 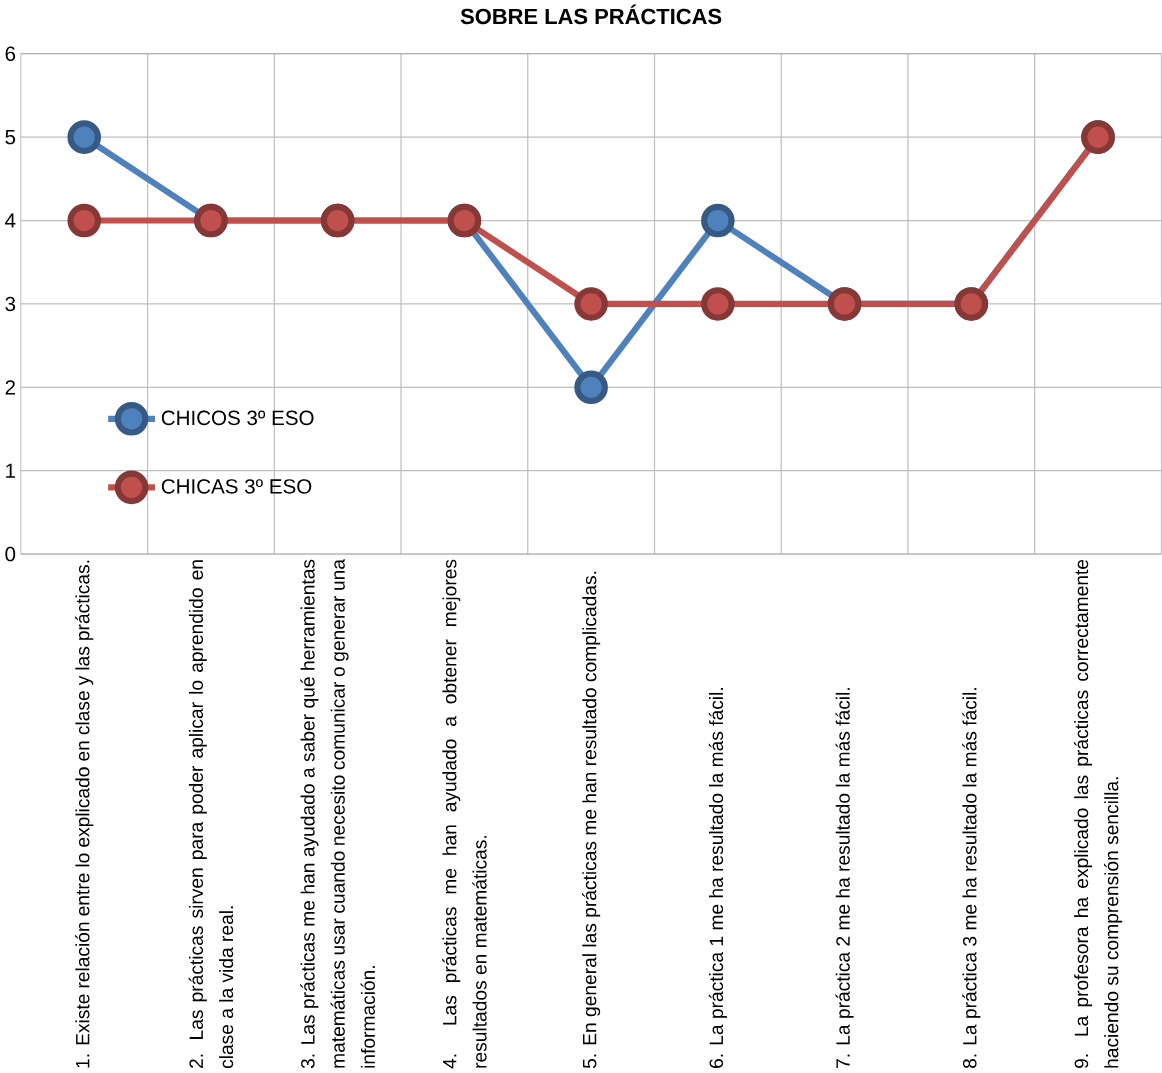 What do you see at coordinates (337, 813) in the screenshot?
I see `x-tick-label: 3. Las prácticas me han ayudado a saber qué herramientas matemáticas usar cuando necesito comunicar o generar una información.` at bounding box center [337, 813].